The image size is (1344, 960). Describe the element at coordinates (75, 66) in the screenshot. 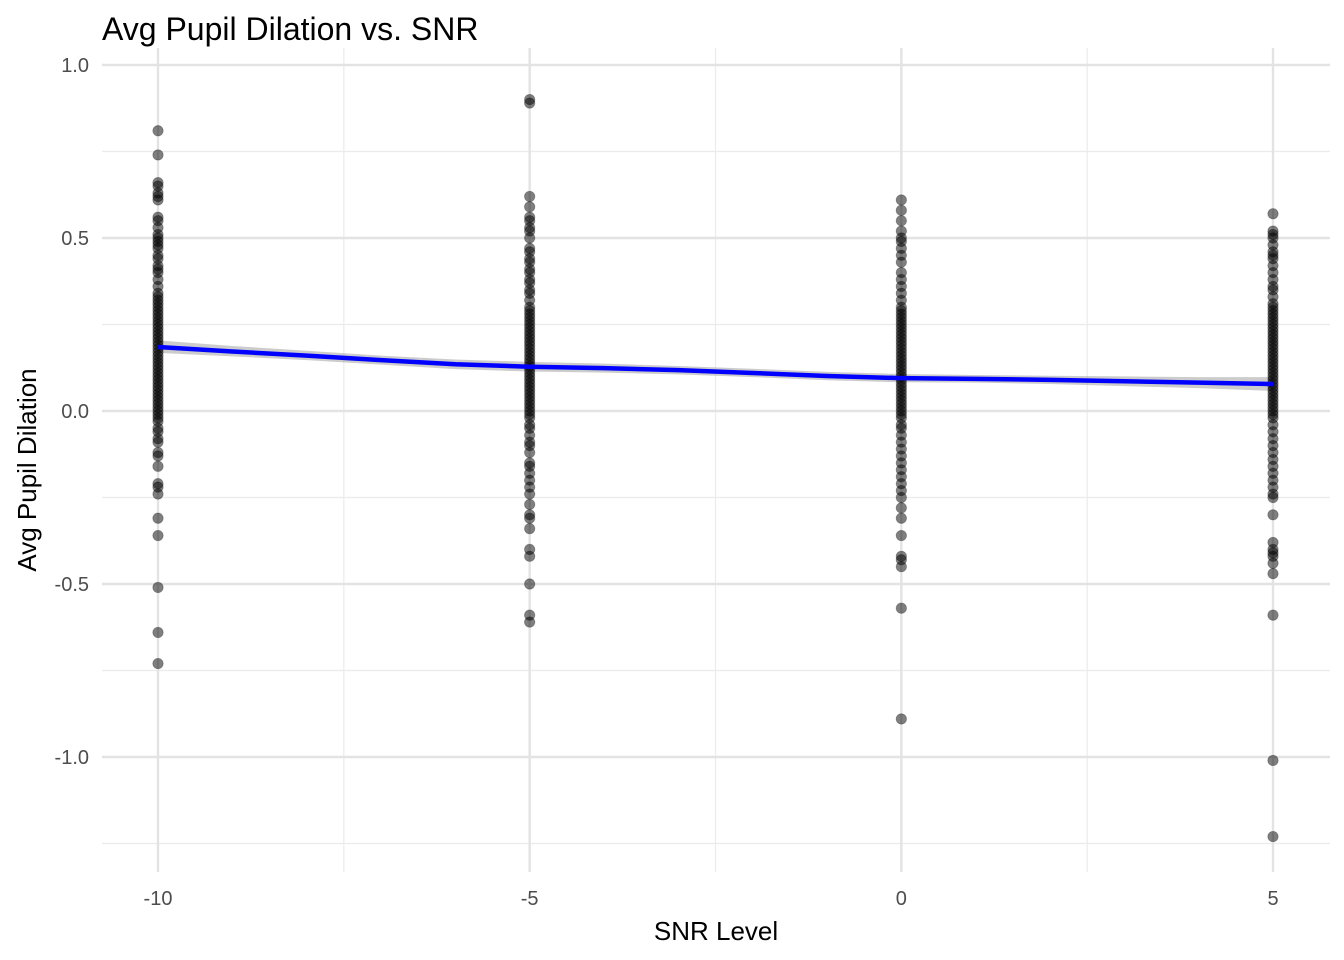

I see `y-tick-label: 1.0` at that location.